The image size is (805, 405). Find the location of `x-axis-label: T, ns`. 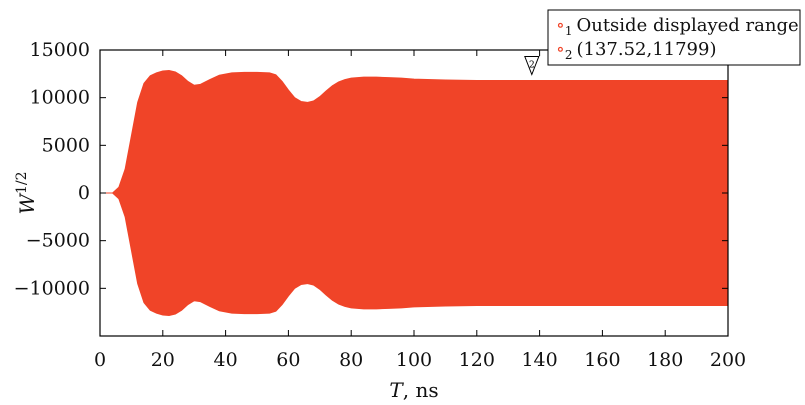

x-axis-label: T, ns is located at coordinates (413, 390).